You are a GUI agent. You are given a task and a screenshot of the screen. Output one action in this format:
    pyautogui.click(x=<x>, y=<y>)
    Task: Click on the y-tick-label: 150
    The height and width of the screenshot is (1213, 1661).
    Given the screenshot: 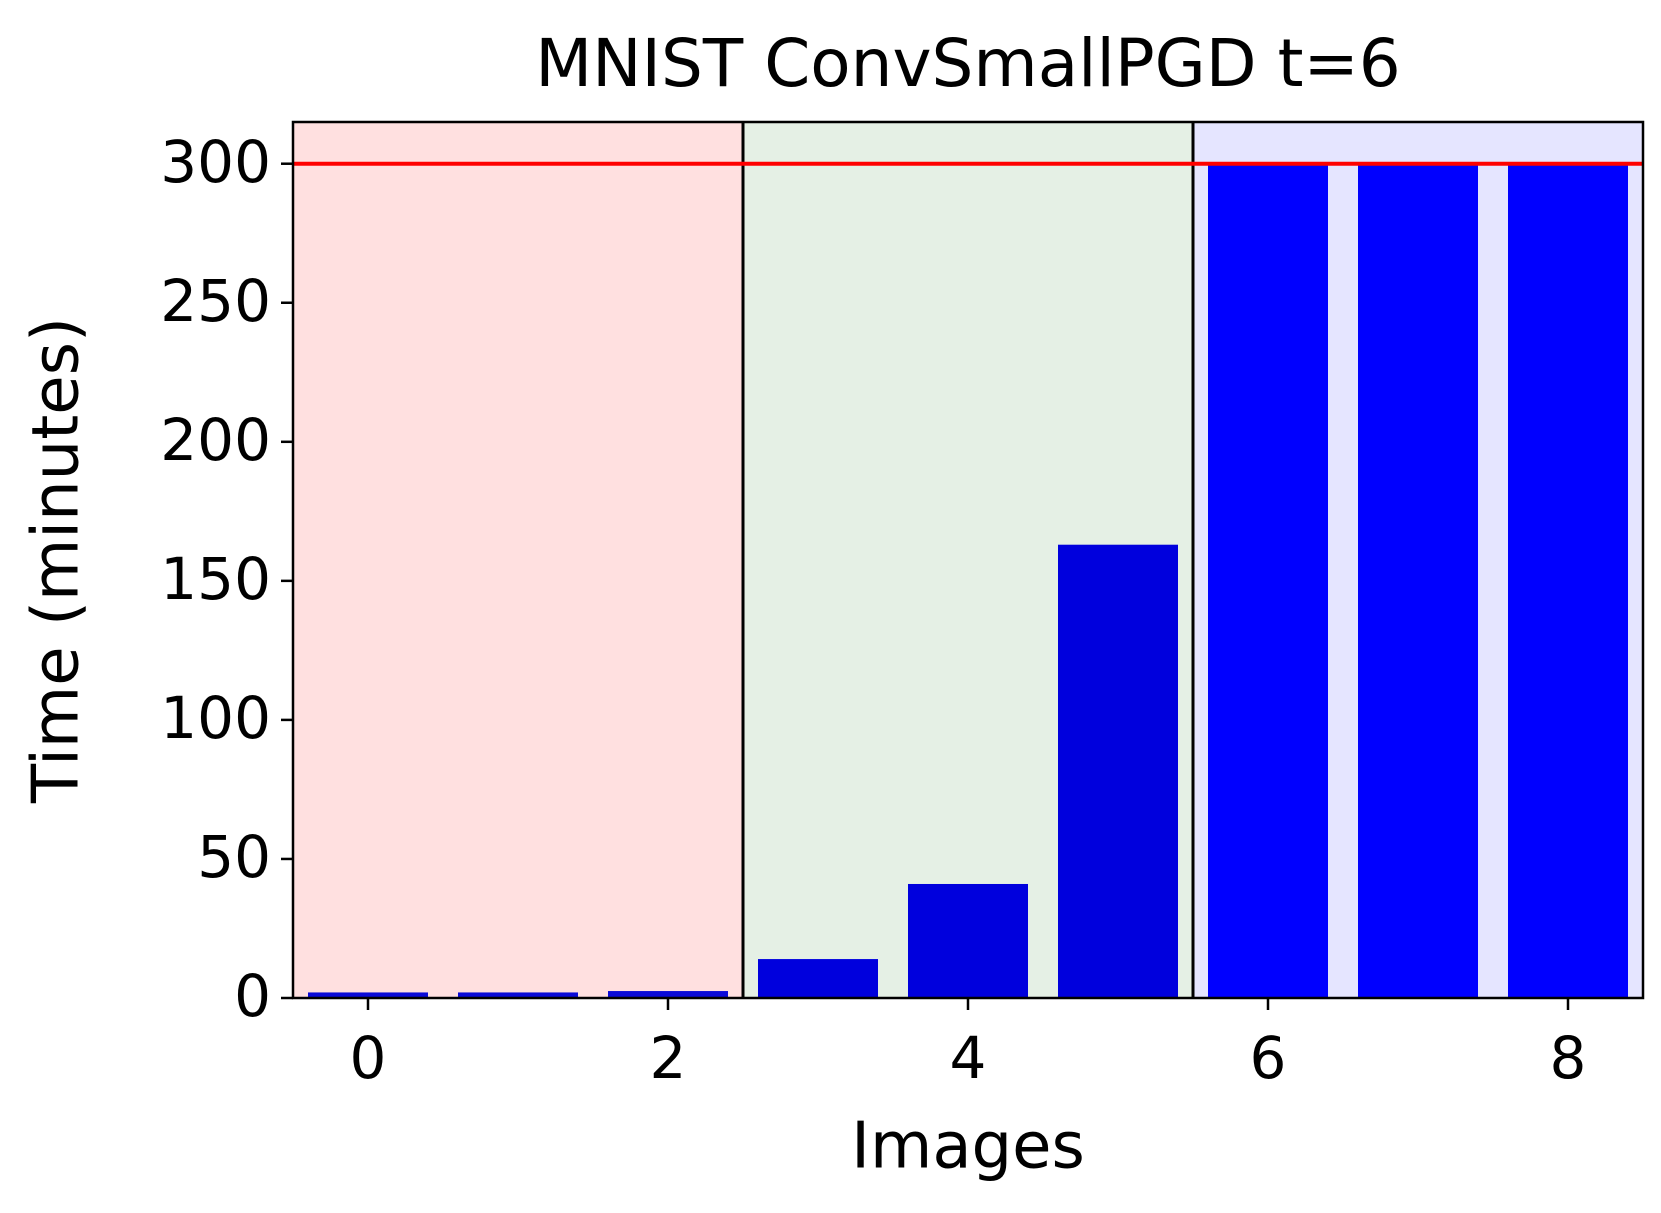 What is the action you would take?
    pyautogui.click(x=215, y=579)
    